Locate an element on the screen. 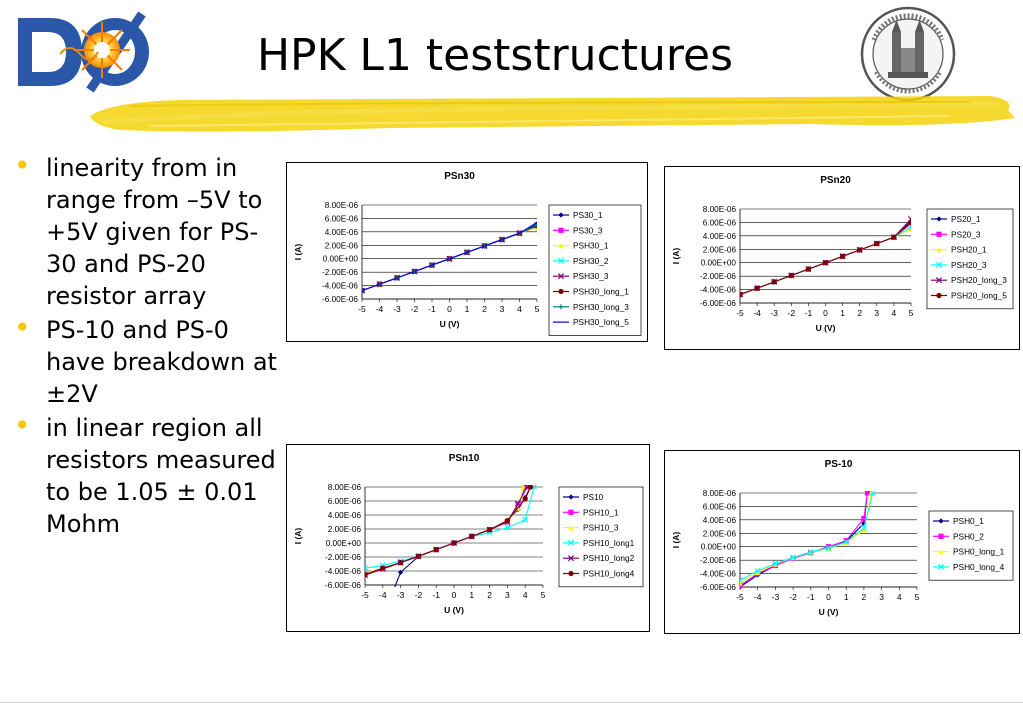  y-axis-label: I (A) is located at coordinates (676, 256).